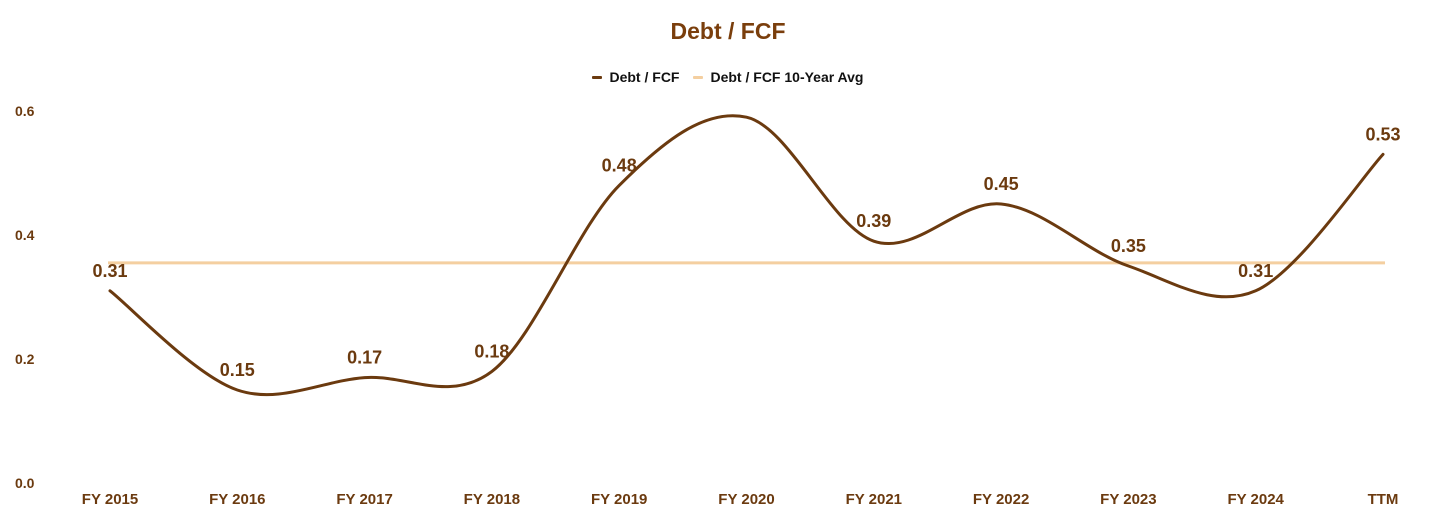  What do you see at coordinates (1383, 499) in the screenshot?
I see `x-tick-label: TTM` at bounding box center [1383, 499].